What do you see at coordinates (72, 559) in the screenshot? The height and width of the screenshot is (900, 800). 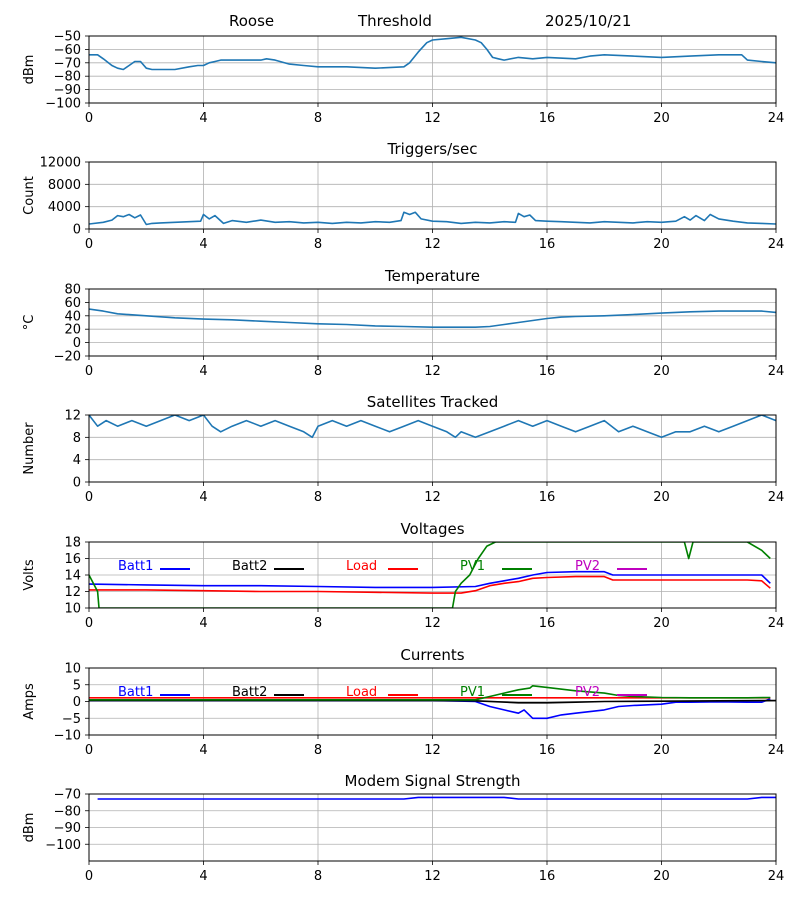 I see `y-tick-label: 16` at bounding box center [72, 559].